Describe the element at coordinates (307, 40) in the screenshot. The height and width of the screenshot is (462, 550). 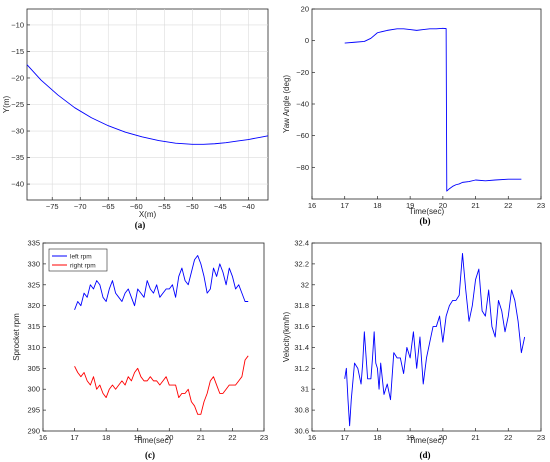
I see `y-tick-label: 0` at that location.